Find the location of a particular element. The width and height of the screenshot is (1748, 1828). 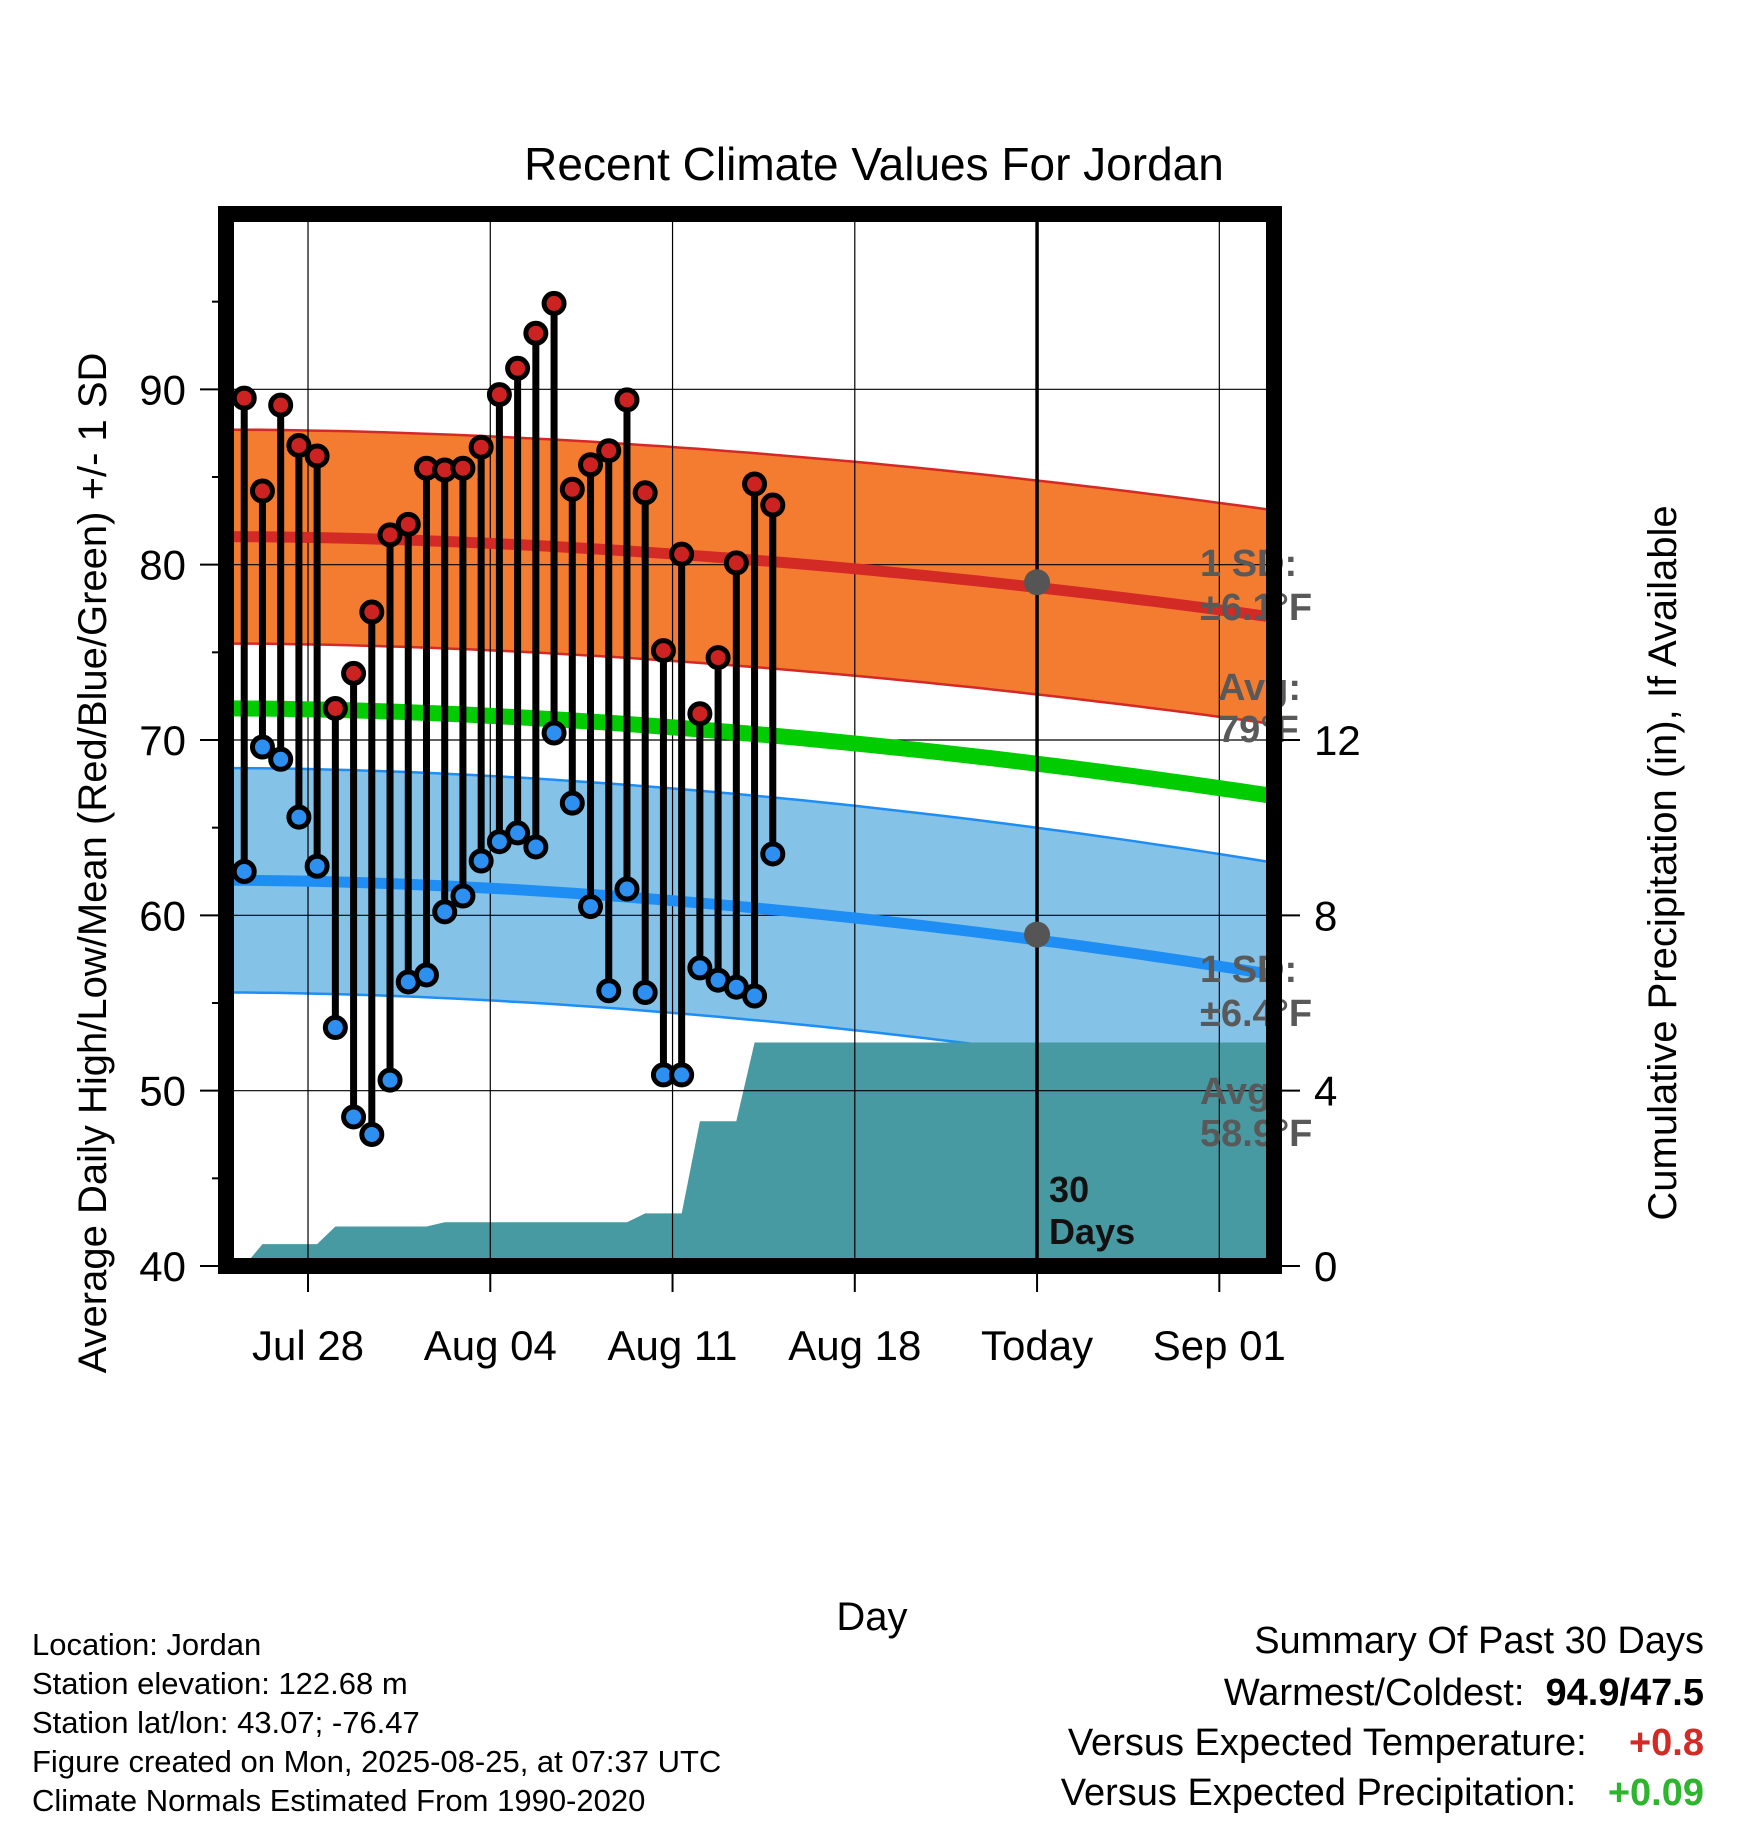

precip-label: Versus Expected Precipitation: is located at coordinates (1318, 1793).